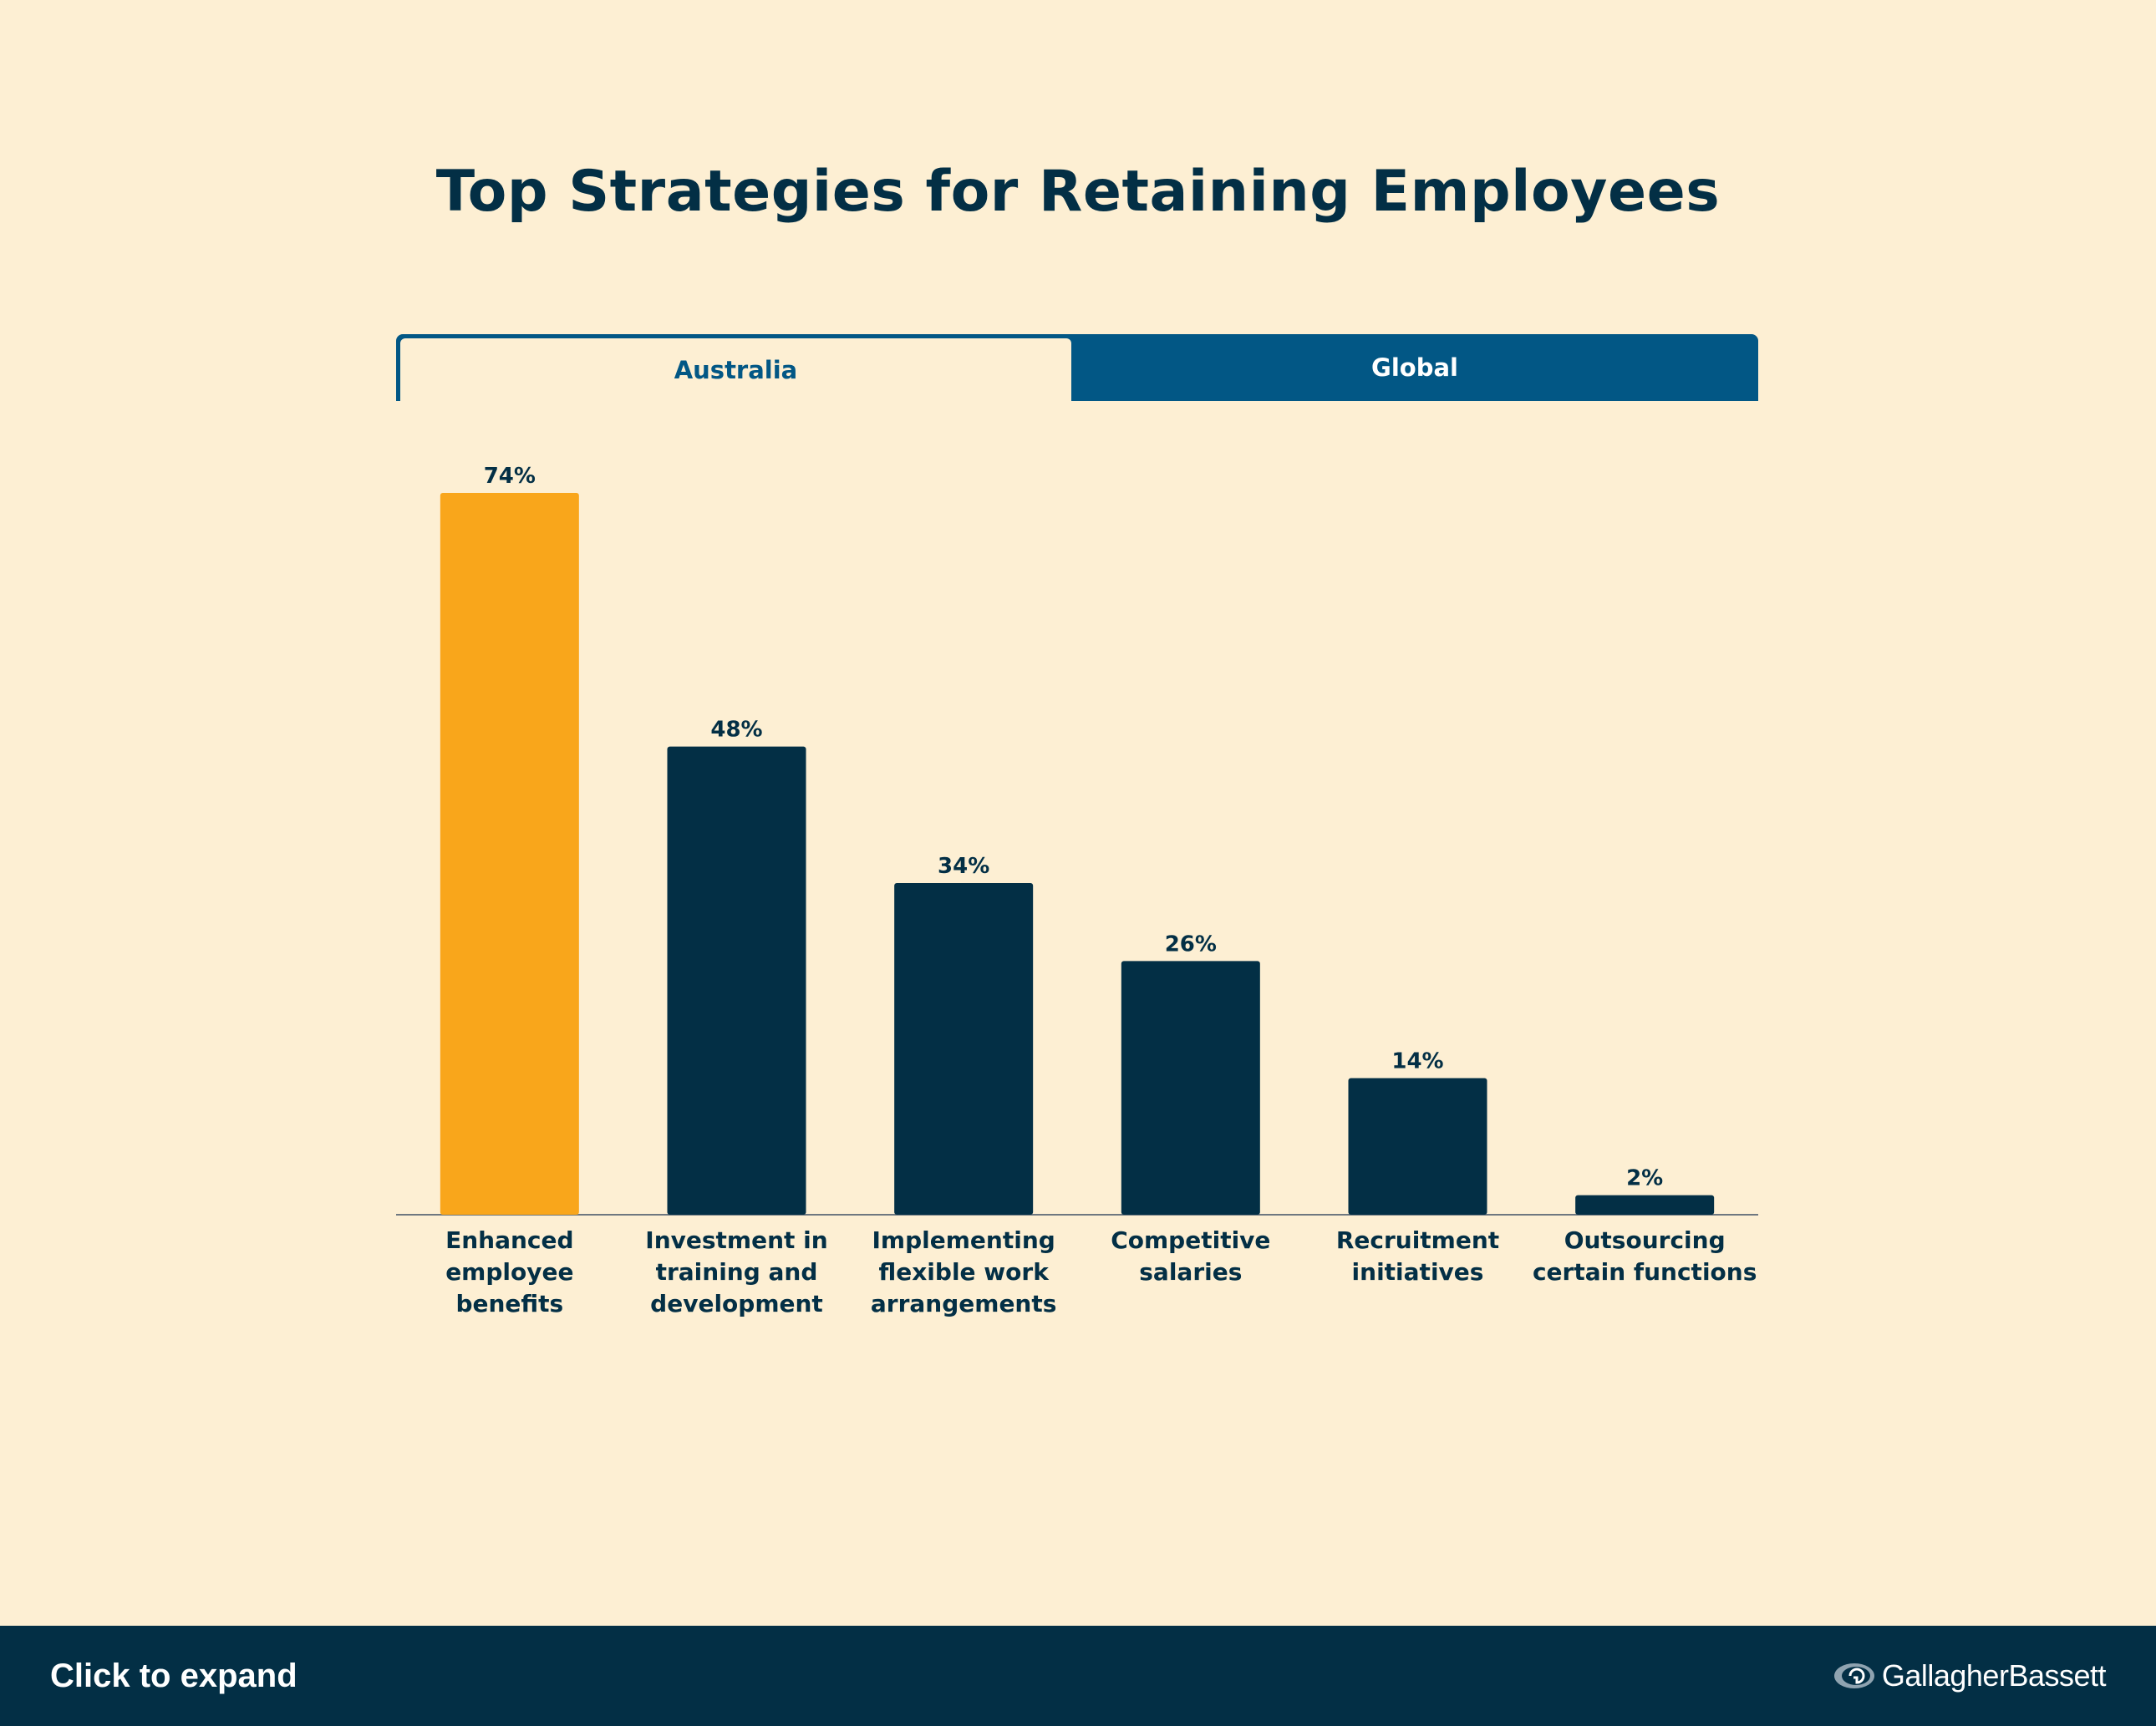 The image size is (2156, 1726). What do you see at coordinates (1994, 1675) in the screenshot?
I see `logo-text: GallagherBassett` at bounding box center [1994, 1675].